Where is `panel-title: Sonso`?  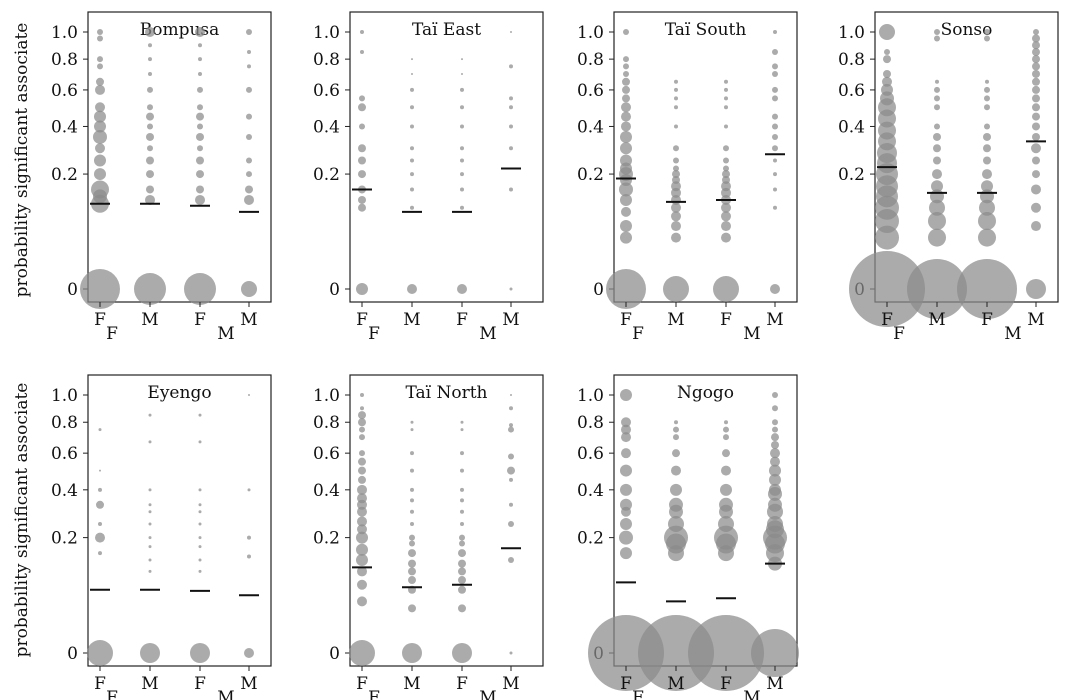 panel-title: Sonso is located at coordinates (967, 30).